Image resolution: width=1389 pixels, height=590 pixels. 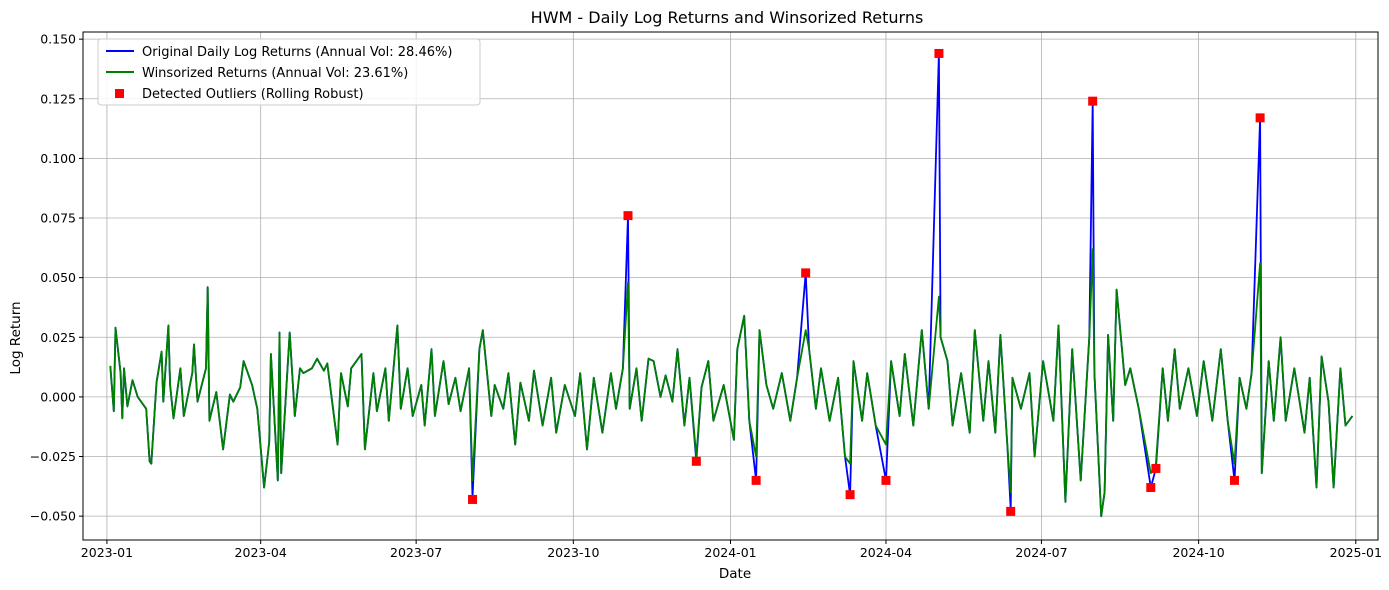 What do you see at coordinates (735, 574) in the screenshot?
I see `x-axis-title: Date` at bounding box center [735, 574].